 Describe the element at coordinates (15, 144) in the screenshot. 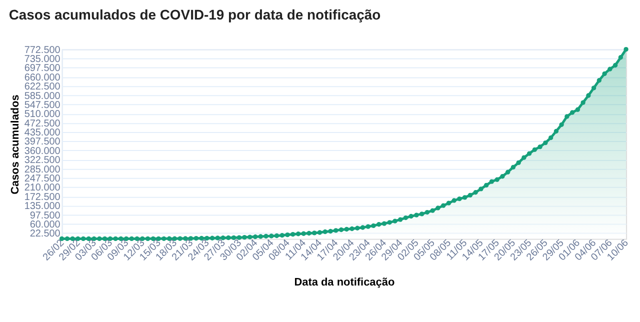

I see `y-axis-title: Casos acumulados` at that location.